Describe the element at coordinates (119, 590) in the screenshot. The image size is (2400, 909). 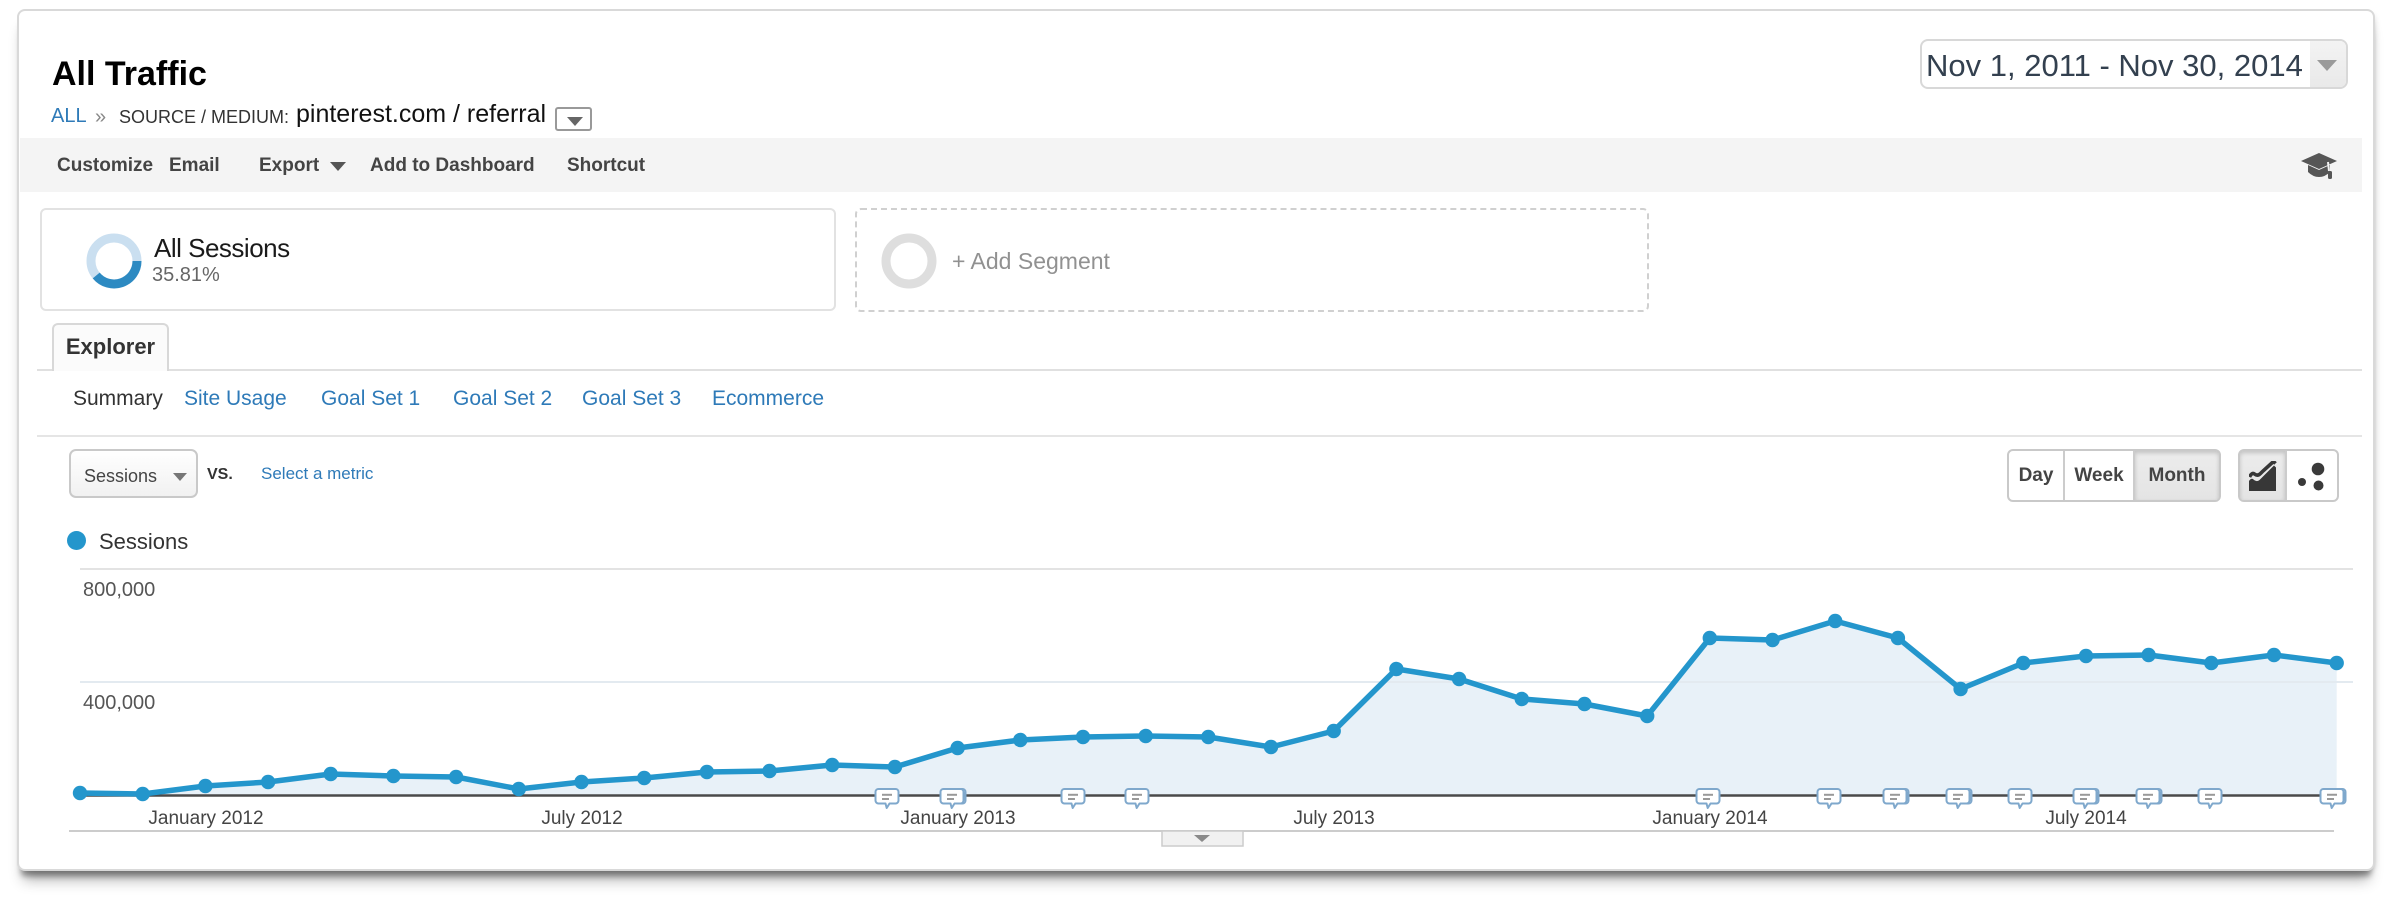
I see `svg-text: 800,000` at that location.